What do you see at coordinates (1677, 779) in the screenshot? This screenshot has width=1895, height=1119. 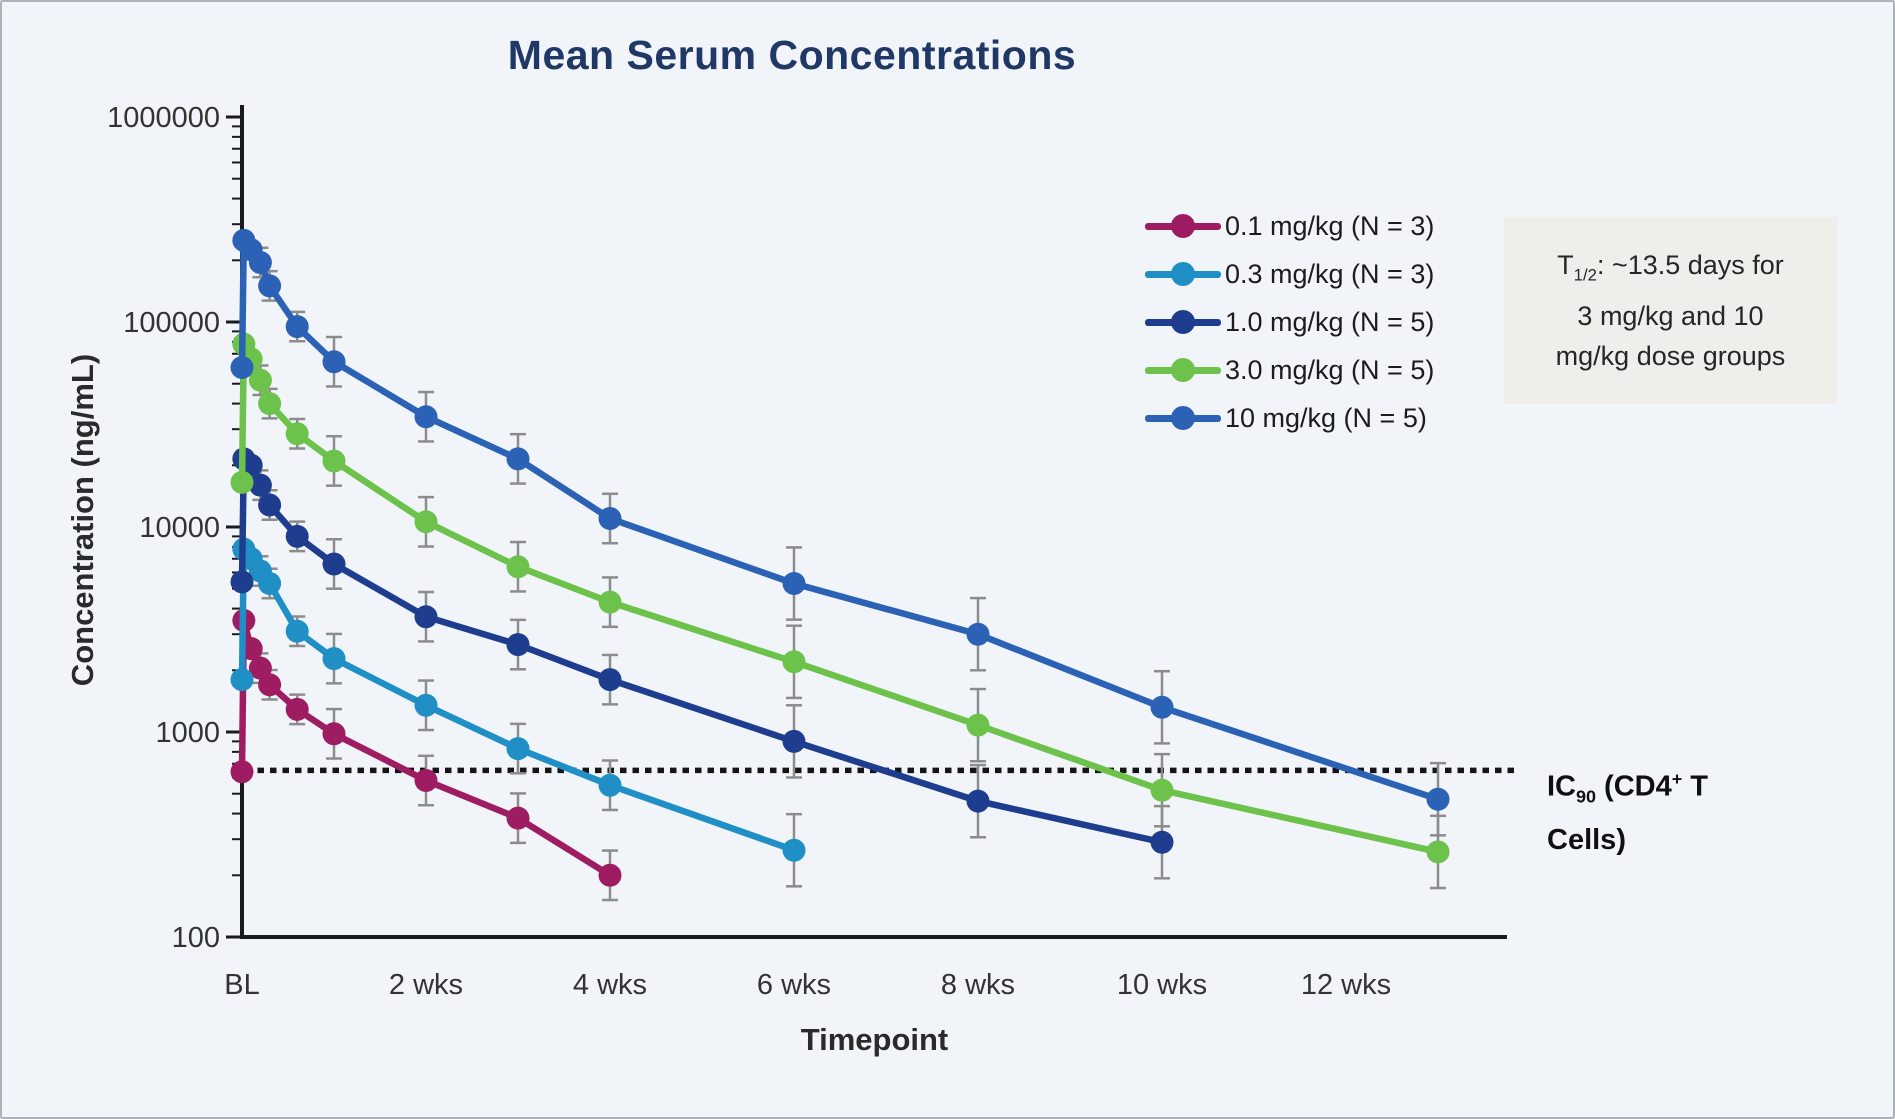 I see `ic90-sup: +` at bounding box center [1677, 779].